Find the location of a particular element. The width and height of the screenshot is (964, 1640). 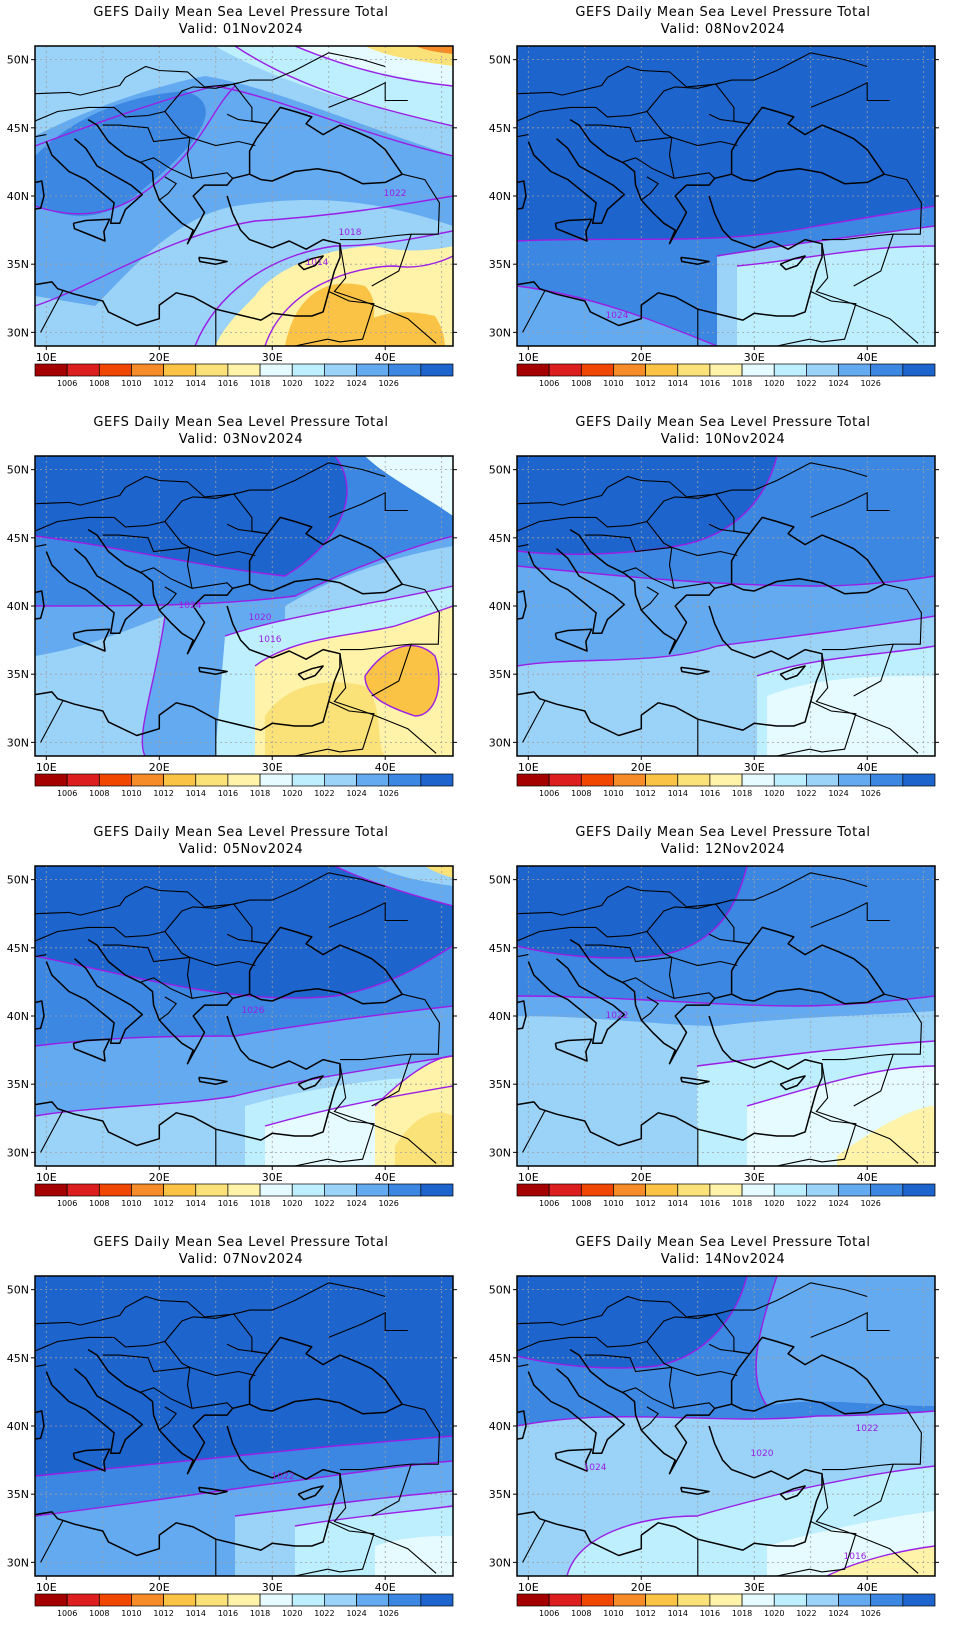

colorbar-label: 1022 is located at coordinates (324, 383).